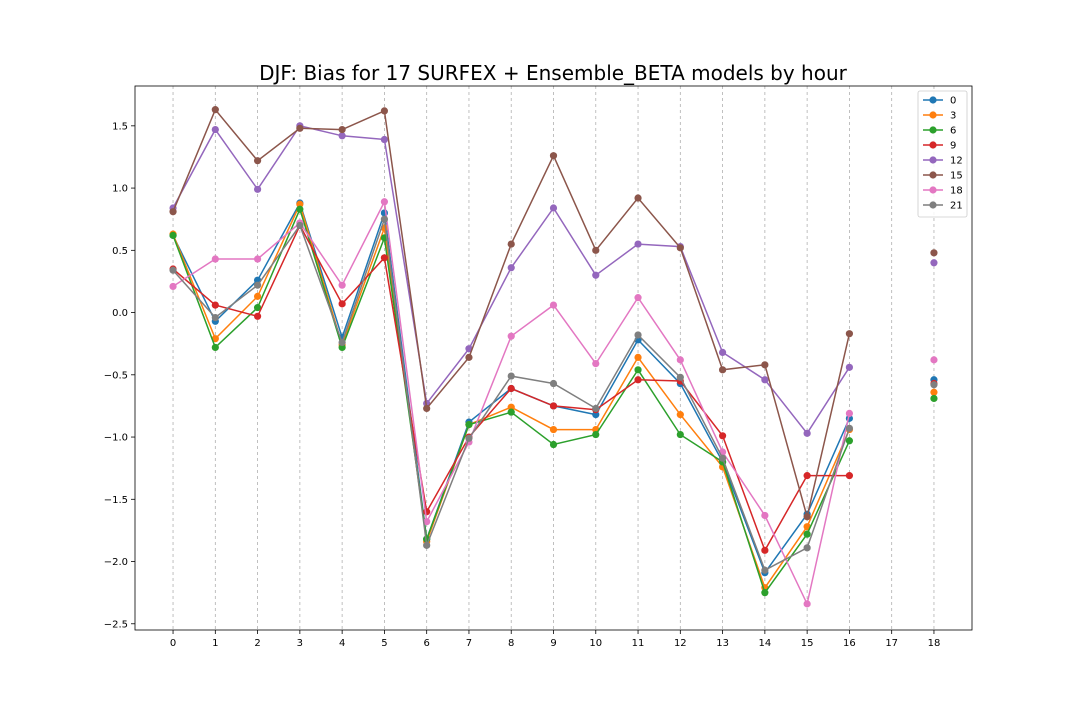  I want to click on legend-item: 9, so click(939, 146).